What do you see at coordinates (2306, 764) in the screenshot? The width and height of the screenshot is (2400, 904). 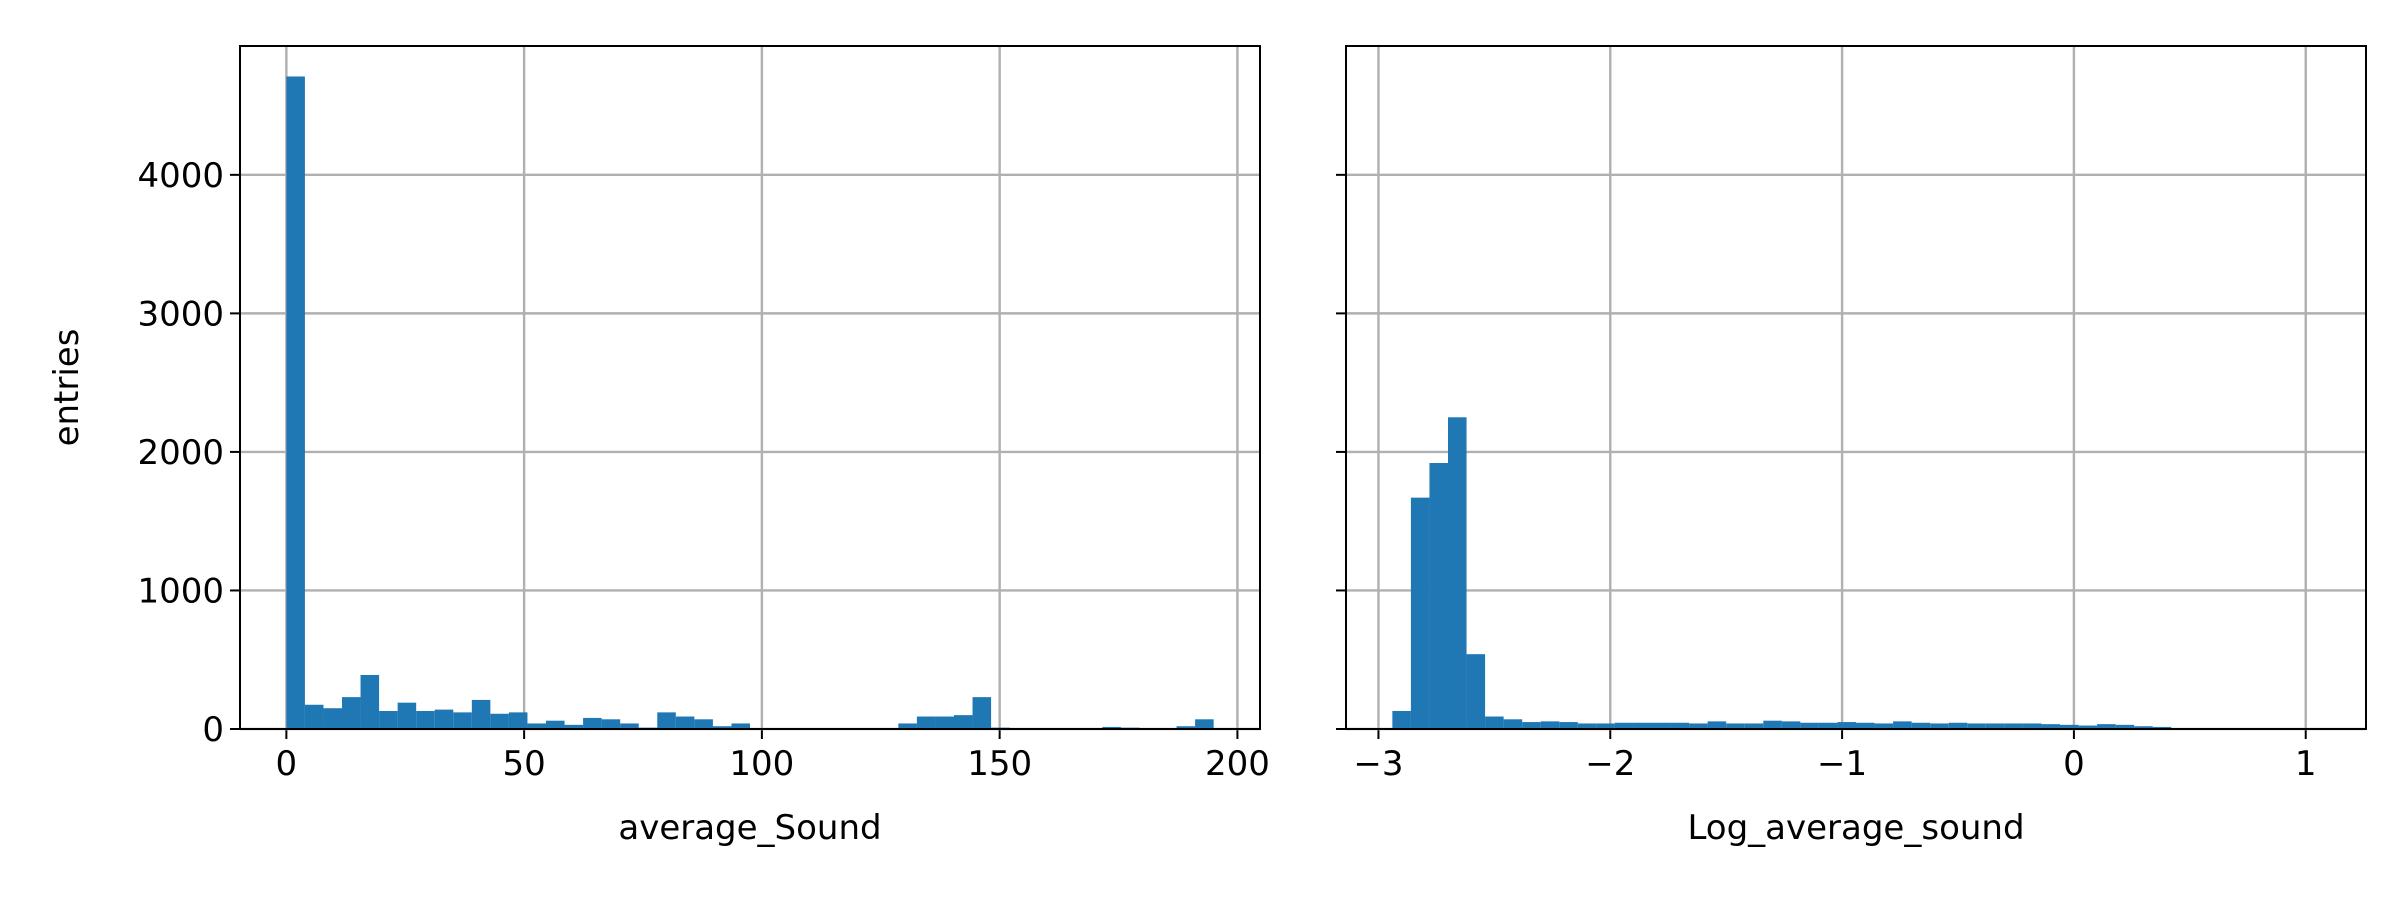 I see `x-tick-label: 1` at bounding box center [2306, 764].